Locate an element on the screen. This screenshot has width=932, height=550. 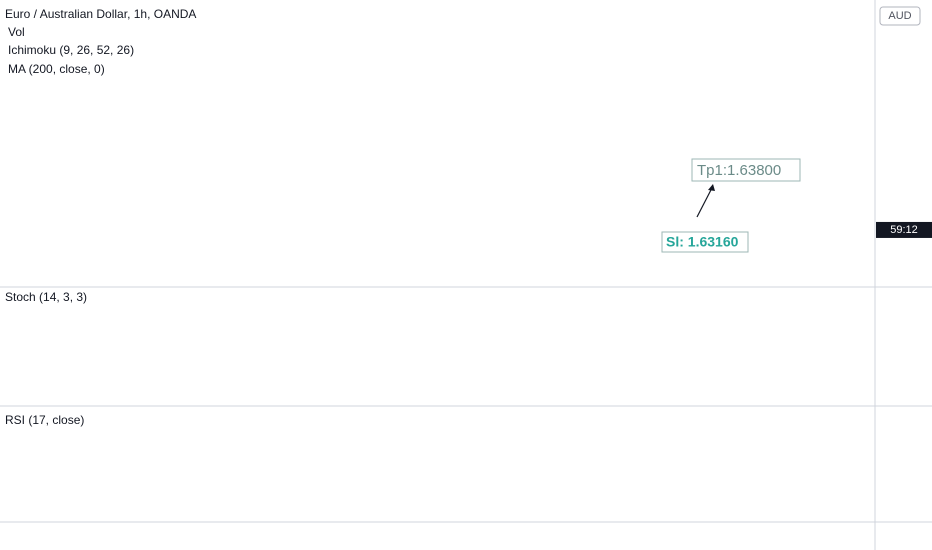
currency-badge is located at coordinates (900, 16).